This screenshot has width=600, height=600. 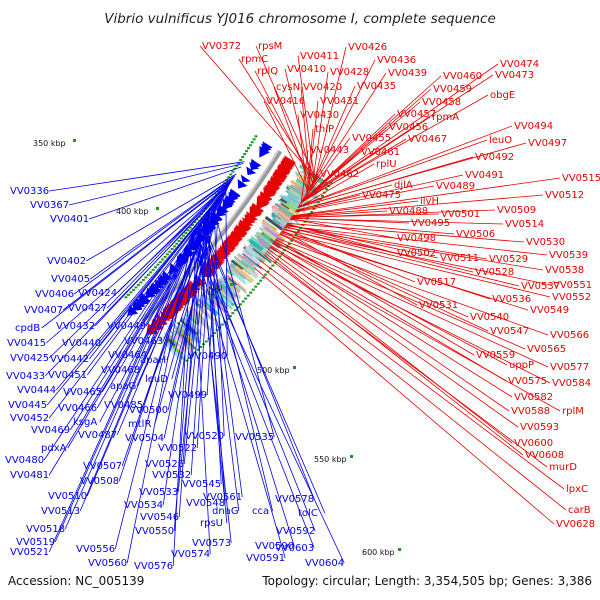 What do you see at coordinates (54, 448) in the screenshot?
I see `reverse-gene-label: pdxA` at bounding box center [54, 448].